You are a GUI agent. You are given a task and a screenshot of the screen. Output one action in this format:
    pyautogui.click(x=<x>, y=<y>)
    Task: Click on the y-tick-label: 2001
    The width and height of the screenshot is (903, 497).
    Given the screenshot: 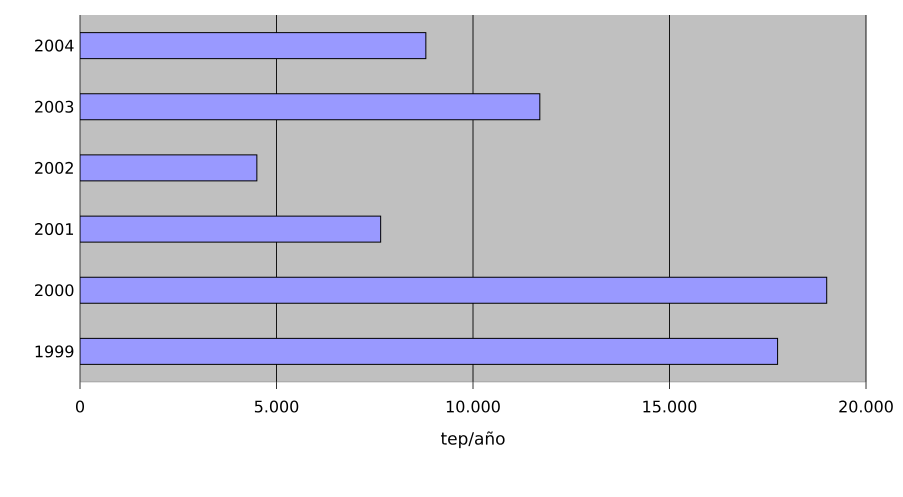 What is the action you would take?
    pyautogui.click(x=54, y=229)
    